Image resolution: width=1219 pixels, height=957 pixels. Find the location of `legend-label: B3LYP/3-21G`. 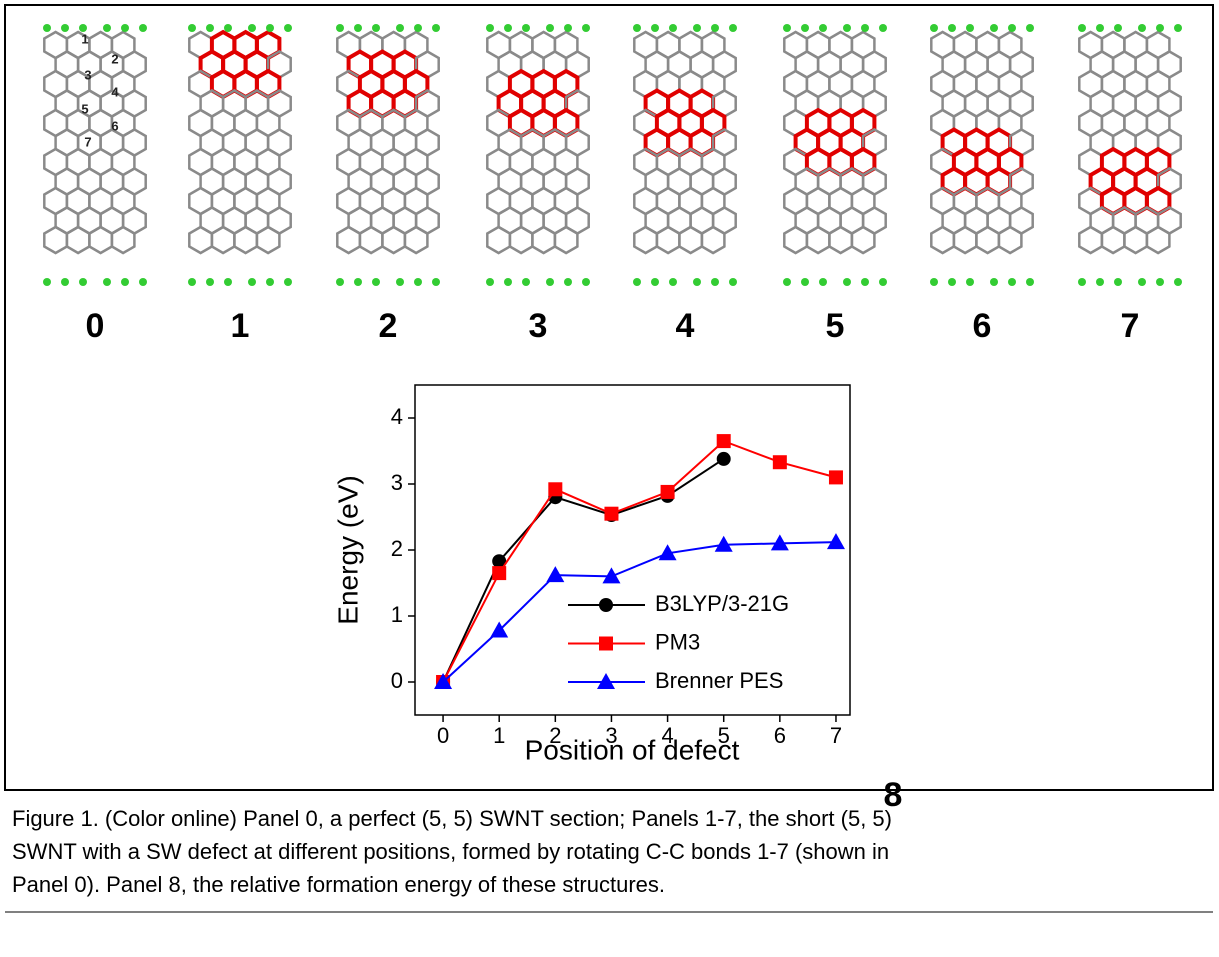

legend-label: B3LYP/3-21G is located at coordinates (722, 603).